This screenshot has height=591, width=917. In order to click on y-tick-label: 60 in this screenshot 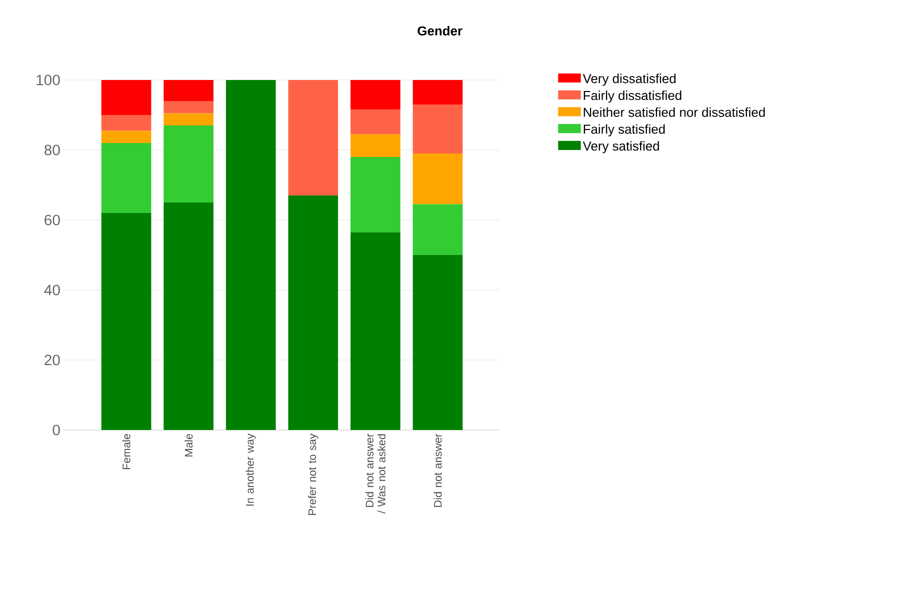, I will do `click(52, 220)`.